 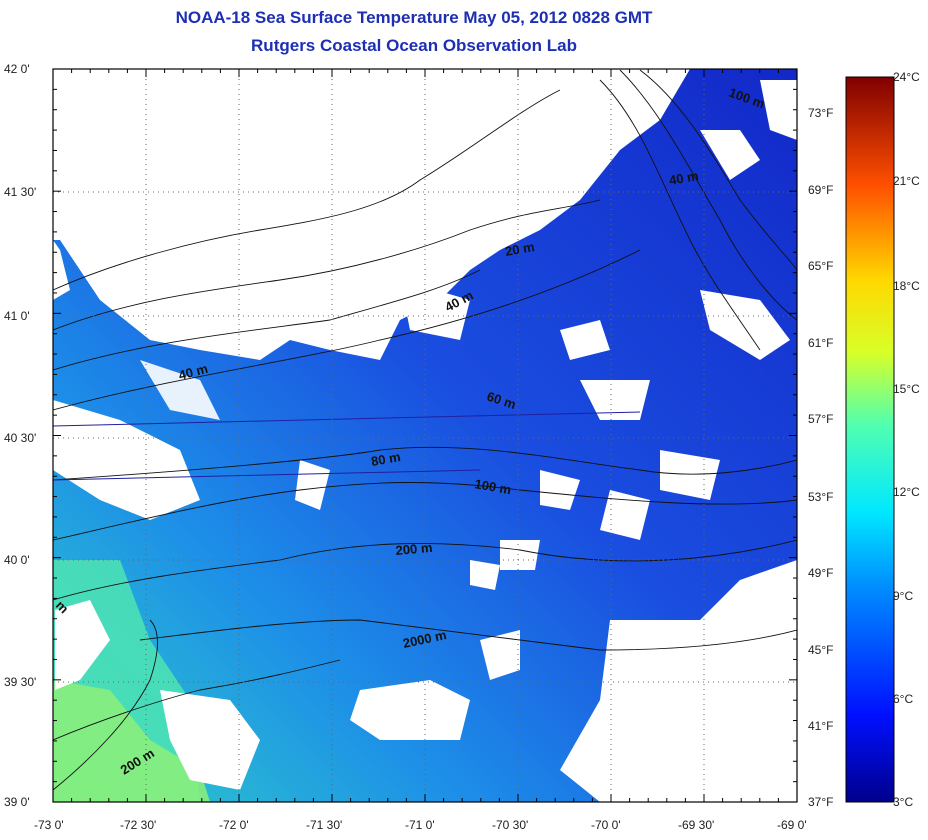 I want to click on lon-label: -70 30', so click(x=510, y=825).